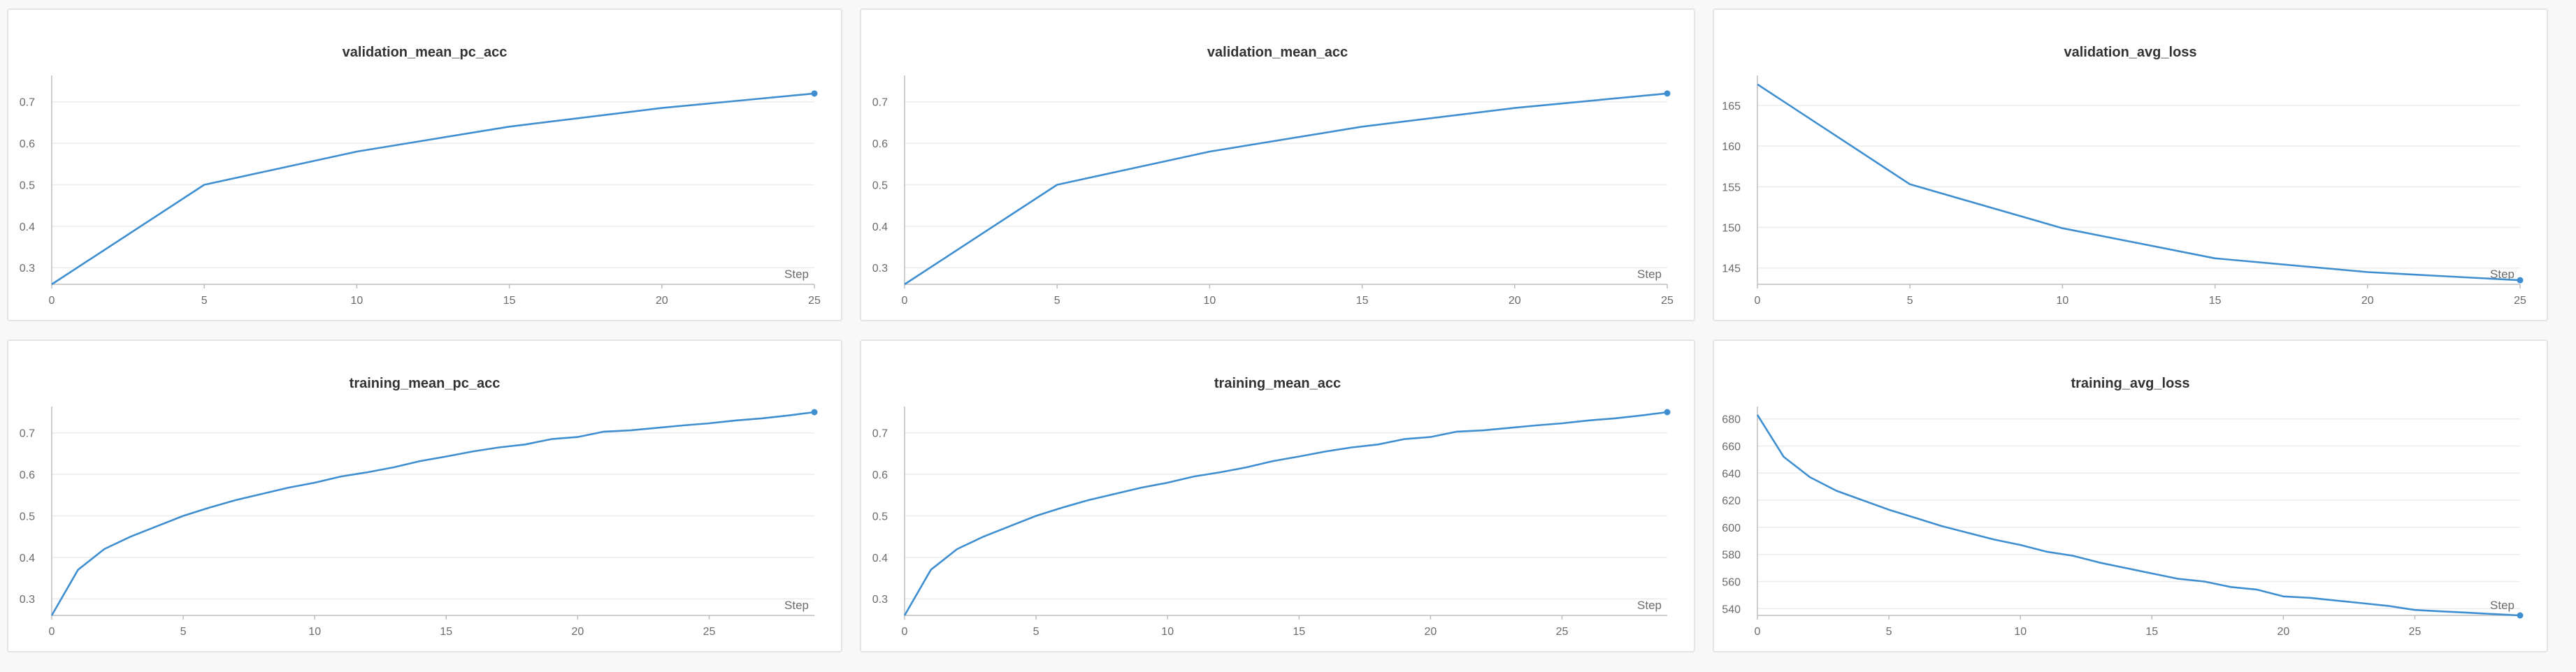 The height and width of the screenshot is (672, 2576). Describe the element at coordinates (1731, 447) in the screenshot. I see `y-tick-label: 660` at that location.